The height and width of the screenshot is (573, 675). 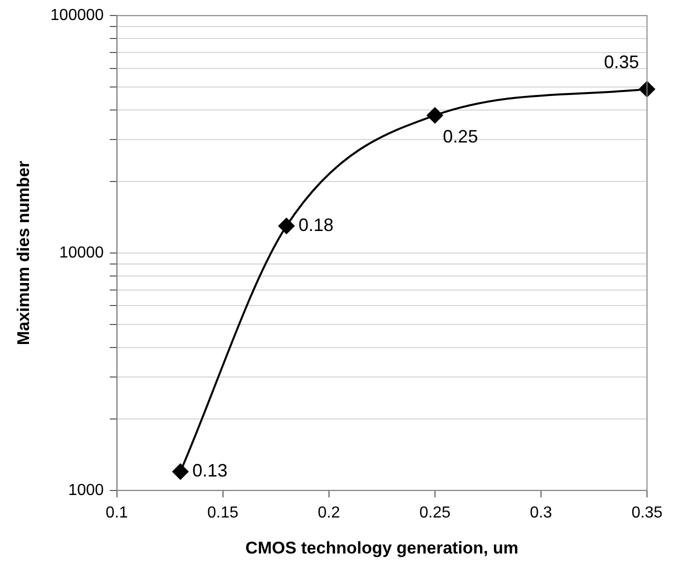 What do you see at coordinates (210, 470) in the screenshot?
I see `annotation: 0.13` at bounding box center [210, 470].